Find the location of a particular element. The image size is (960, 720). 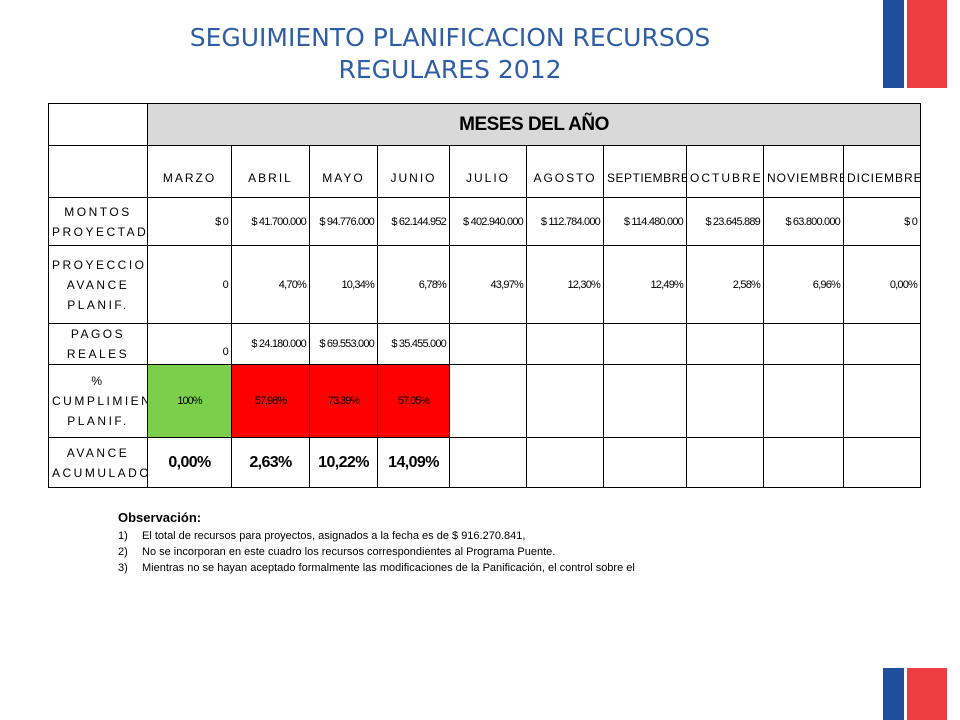

list-number: 2) is located at coordinates (123, 552).